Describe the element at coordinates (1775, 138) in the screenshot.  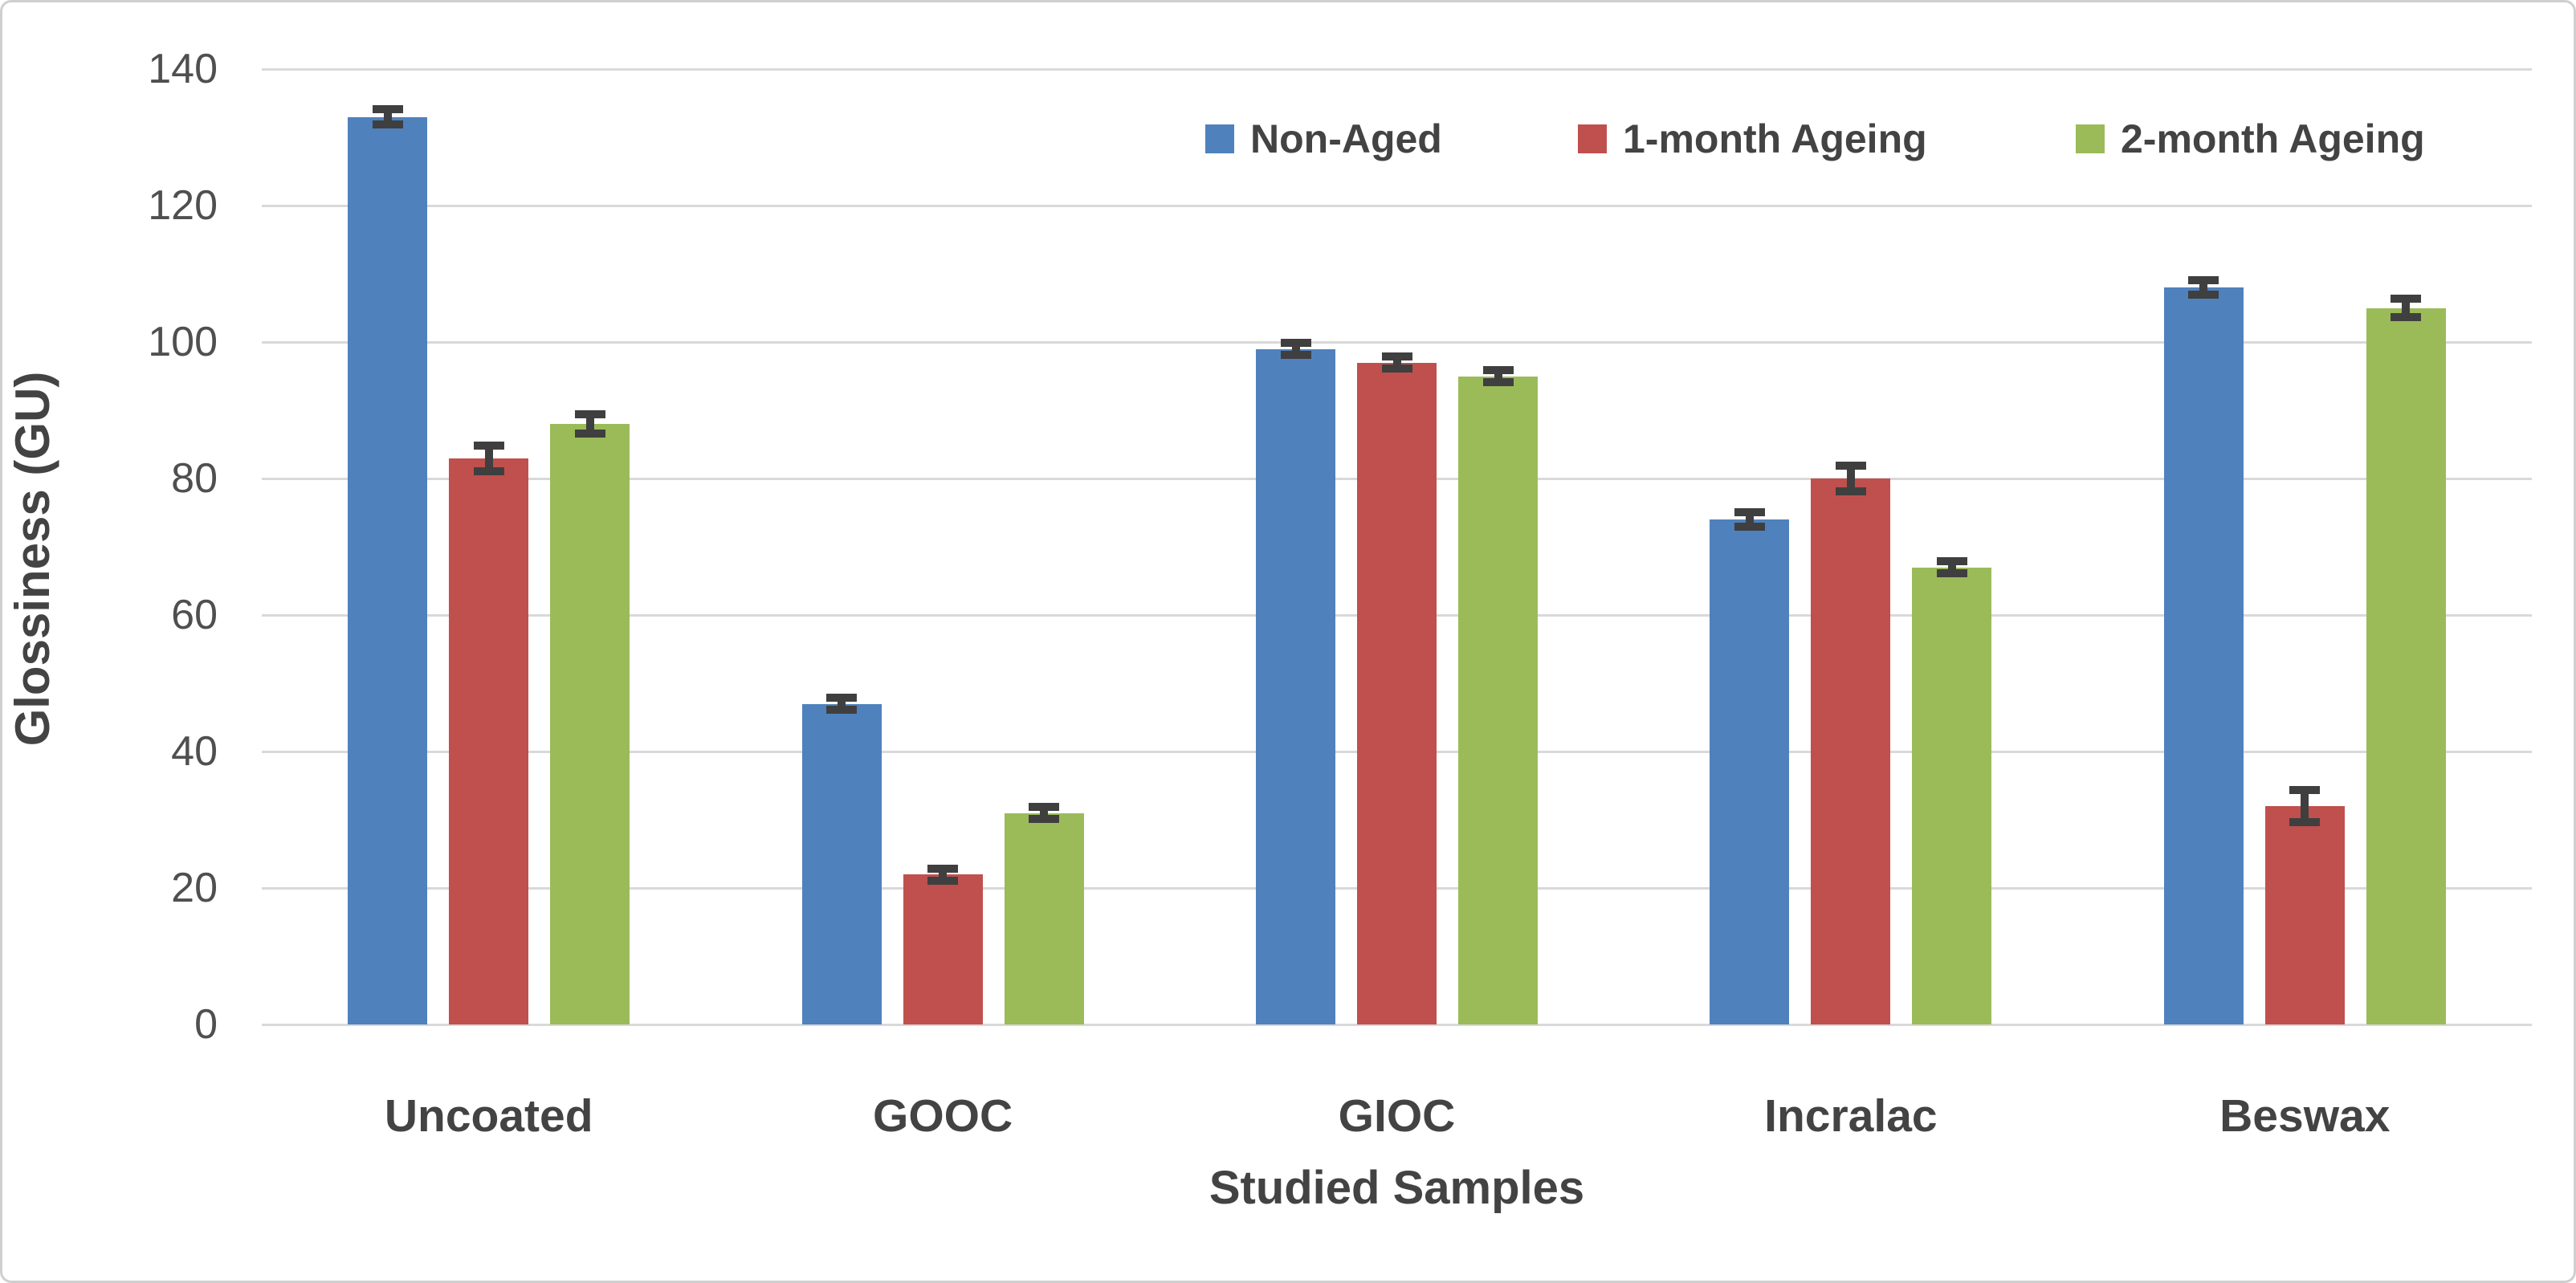
I see `legend-label: 1-month Ageing` at that location.